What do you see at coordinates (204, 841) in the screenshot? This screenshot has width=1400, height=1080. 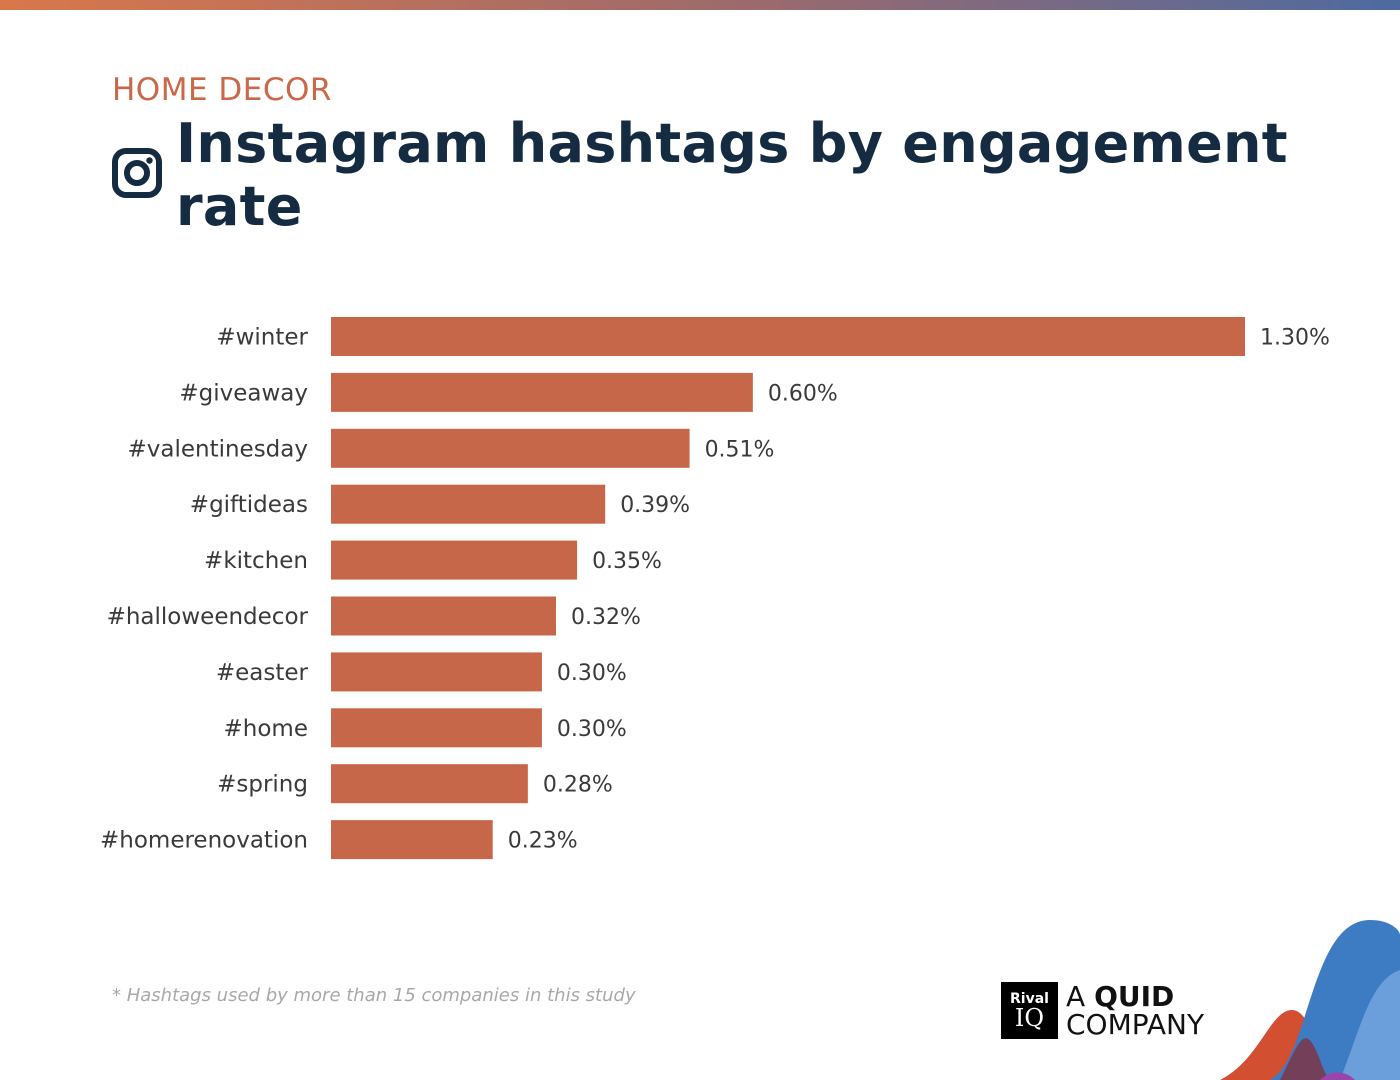 I see `category-label: #homerenovation` at bounding box center [204, 841].